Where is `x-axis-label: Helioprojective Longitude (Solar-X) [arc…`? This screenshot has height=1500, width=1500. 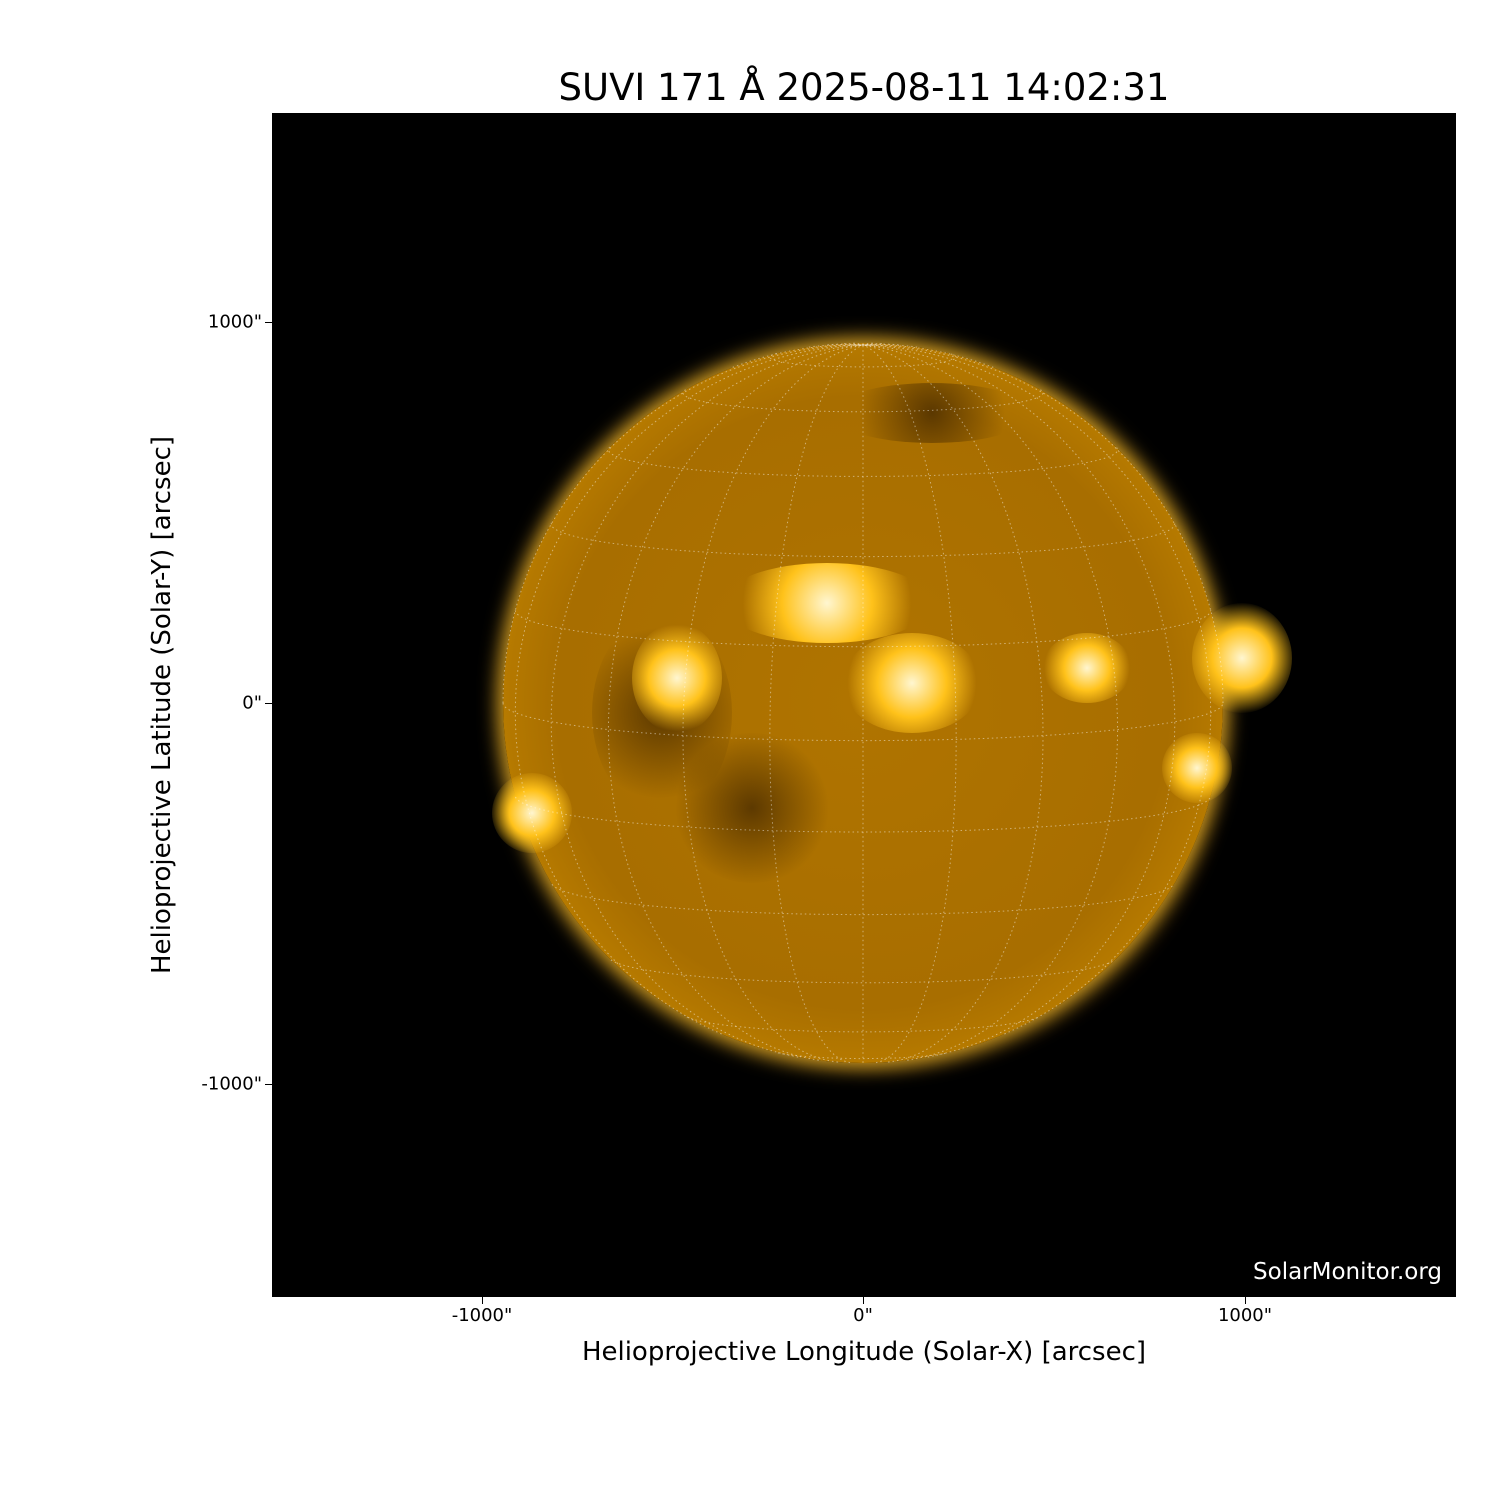
x-axis-label: Helioprojective Longitude (Solar-X) [arc… is located at coordinates (864, 1352).